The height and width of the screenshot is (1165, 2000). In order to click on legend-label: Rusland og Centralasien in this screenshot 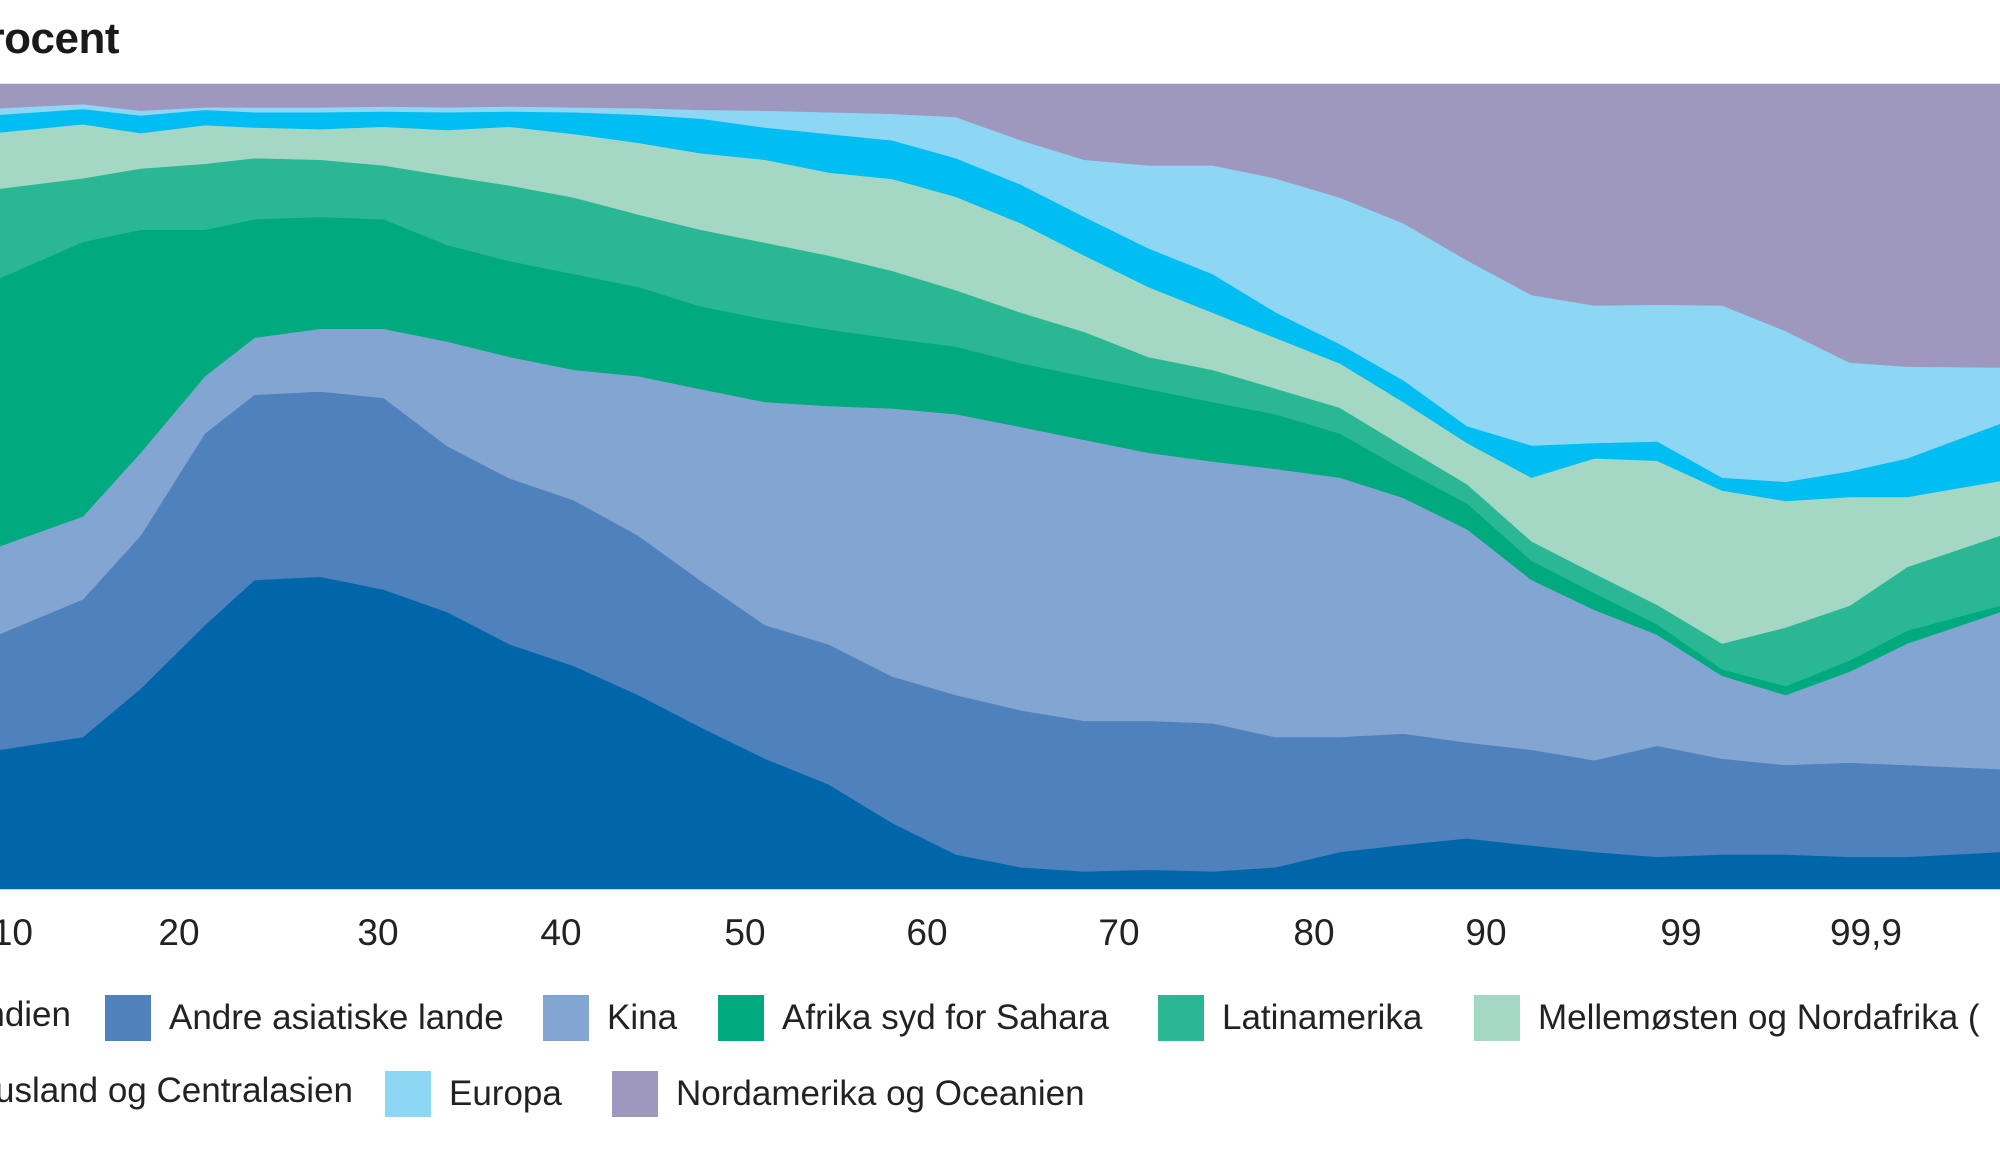, I will do `click(176, 1090)`.